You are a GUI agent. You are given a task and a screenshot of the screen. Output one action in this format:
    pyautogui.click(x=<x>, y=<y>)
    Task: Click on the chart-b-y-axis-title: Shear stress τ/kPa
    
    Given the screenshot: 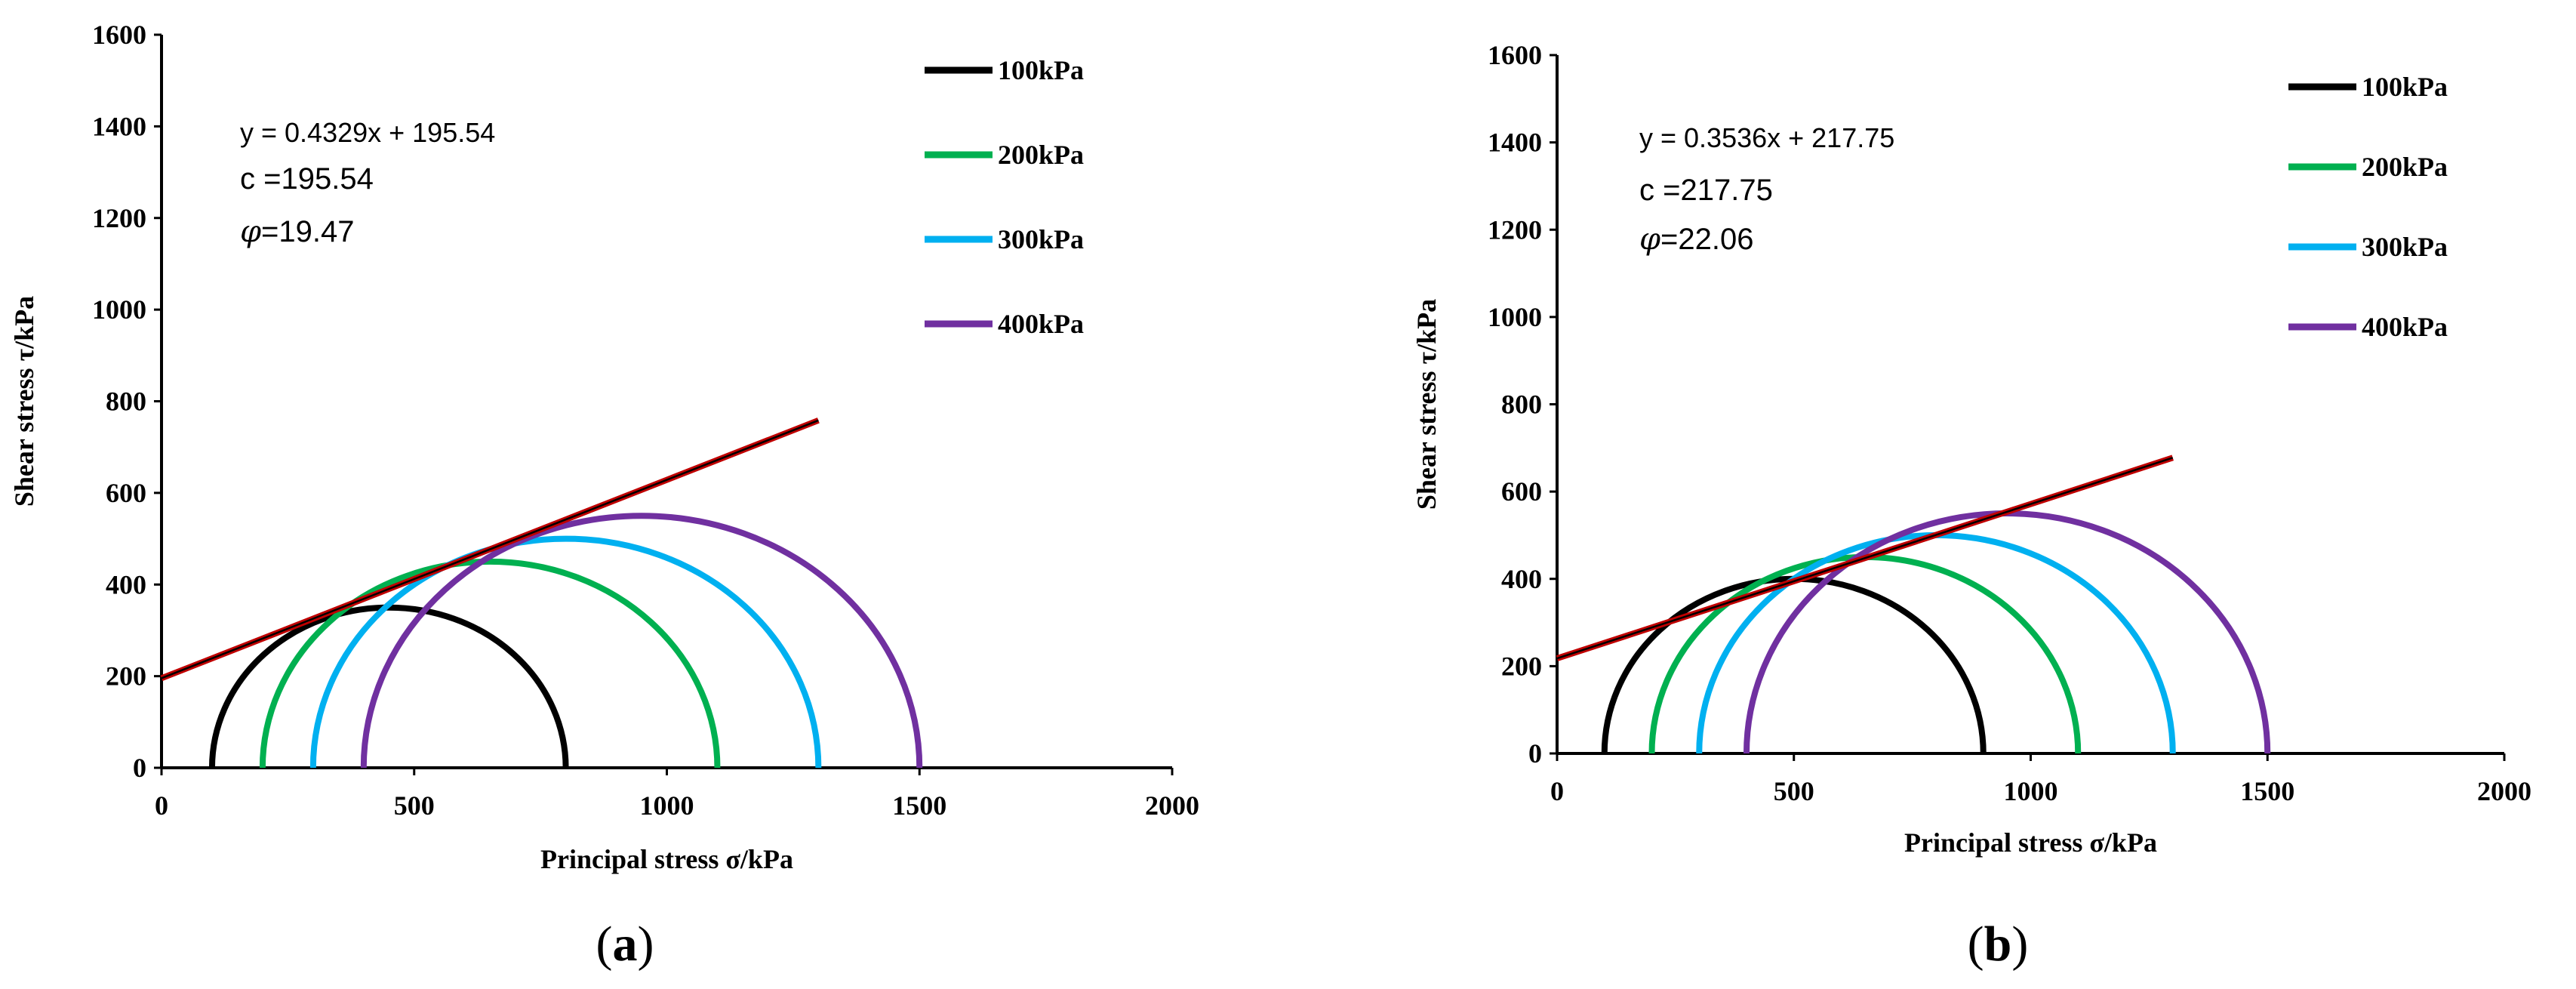 What is the action you would take?
    pyautogui.click(x=1426, y=404)
    